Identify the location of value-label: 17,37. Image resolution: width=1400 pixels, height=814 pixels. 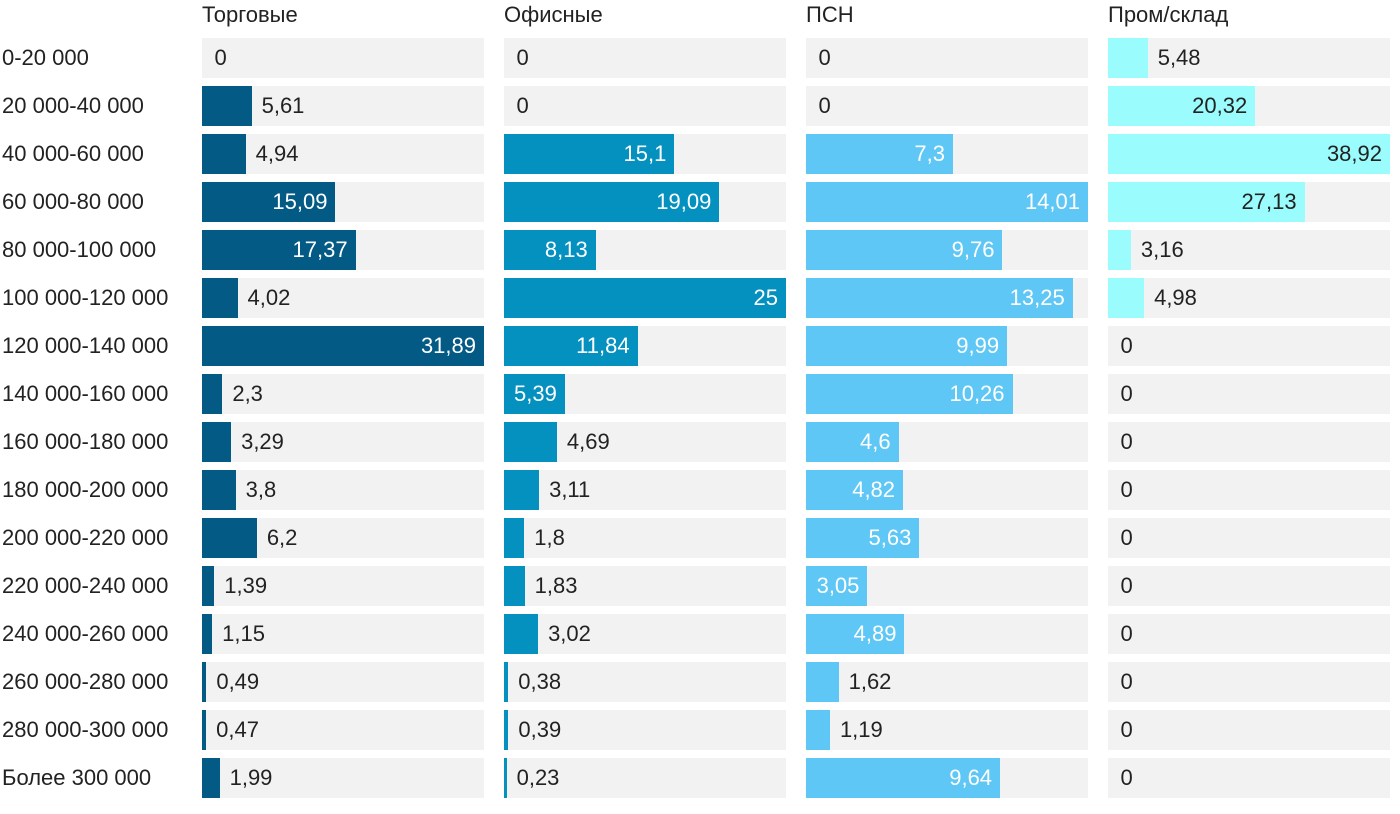
(320, 249).